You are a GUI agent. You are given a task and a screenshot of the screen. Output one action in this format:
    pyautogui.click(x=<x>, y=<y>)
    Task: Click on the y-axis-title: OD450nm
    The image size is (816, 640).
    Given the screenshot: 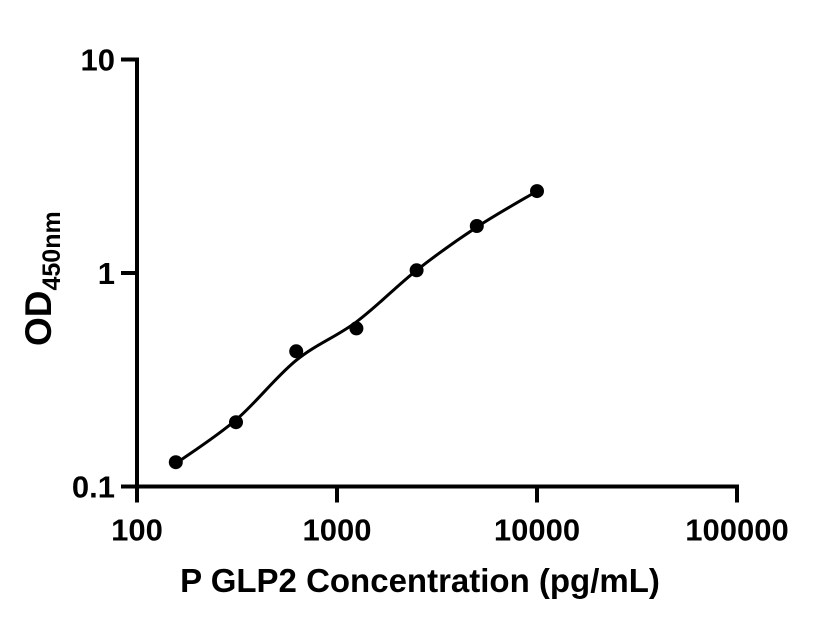 What is the action you would take?
    pyautogui.click(x=42, y=279)
    